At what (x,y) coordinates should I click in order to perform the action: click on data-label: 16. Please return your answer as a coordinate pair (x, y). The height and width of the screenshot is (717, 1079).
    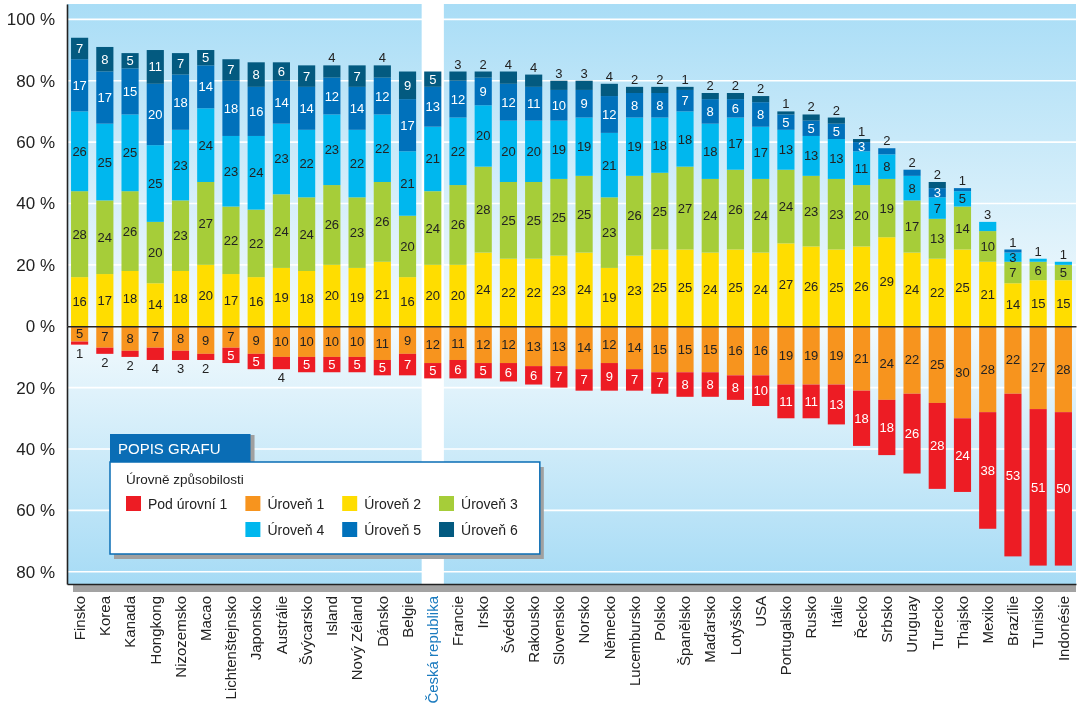
    Looking at the image, I should click on (735, 351).